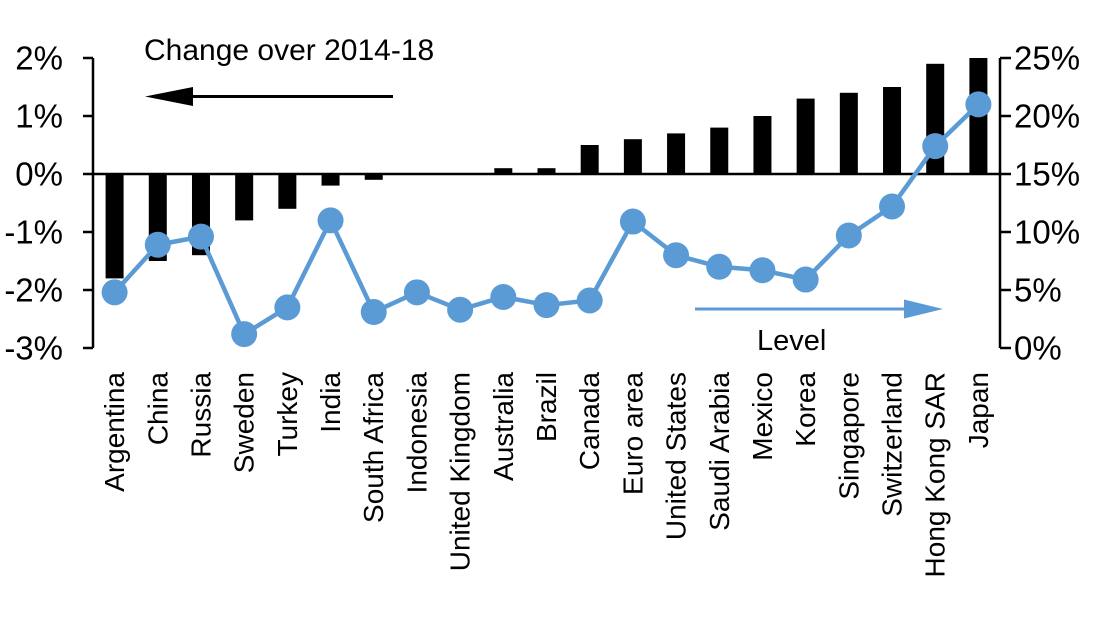 This screenshot has height=619, width=1102. Describe the element at coordinates (1038, 348) in the screenshot. I see `right-axis-tick-label: 0%` at that location.